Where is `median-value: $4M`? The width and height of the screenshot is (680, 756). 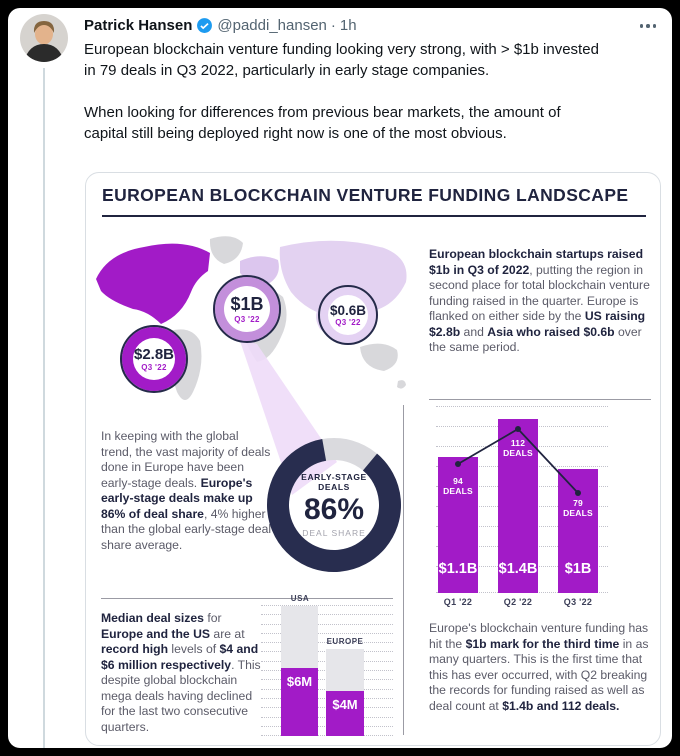
median-value: $4M is located at coordinates (345, 704).